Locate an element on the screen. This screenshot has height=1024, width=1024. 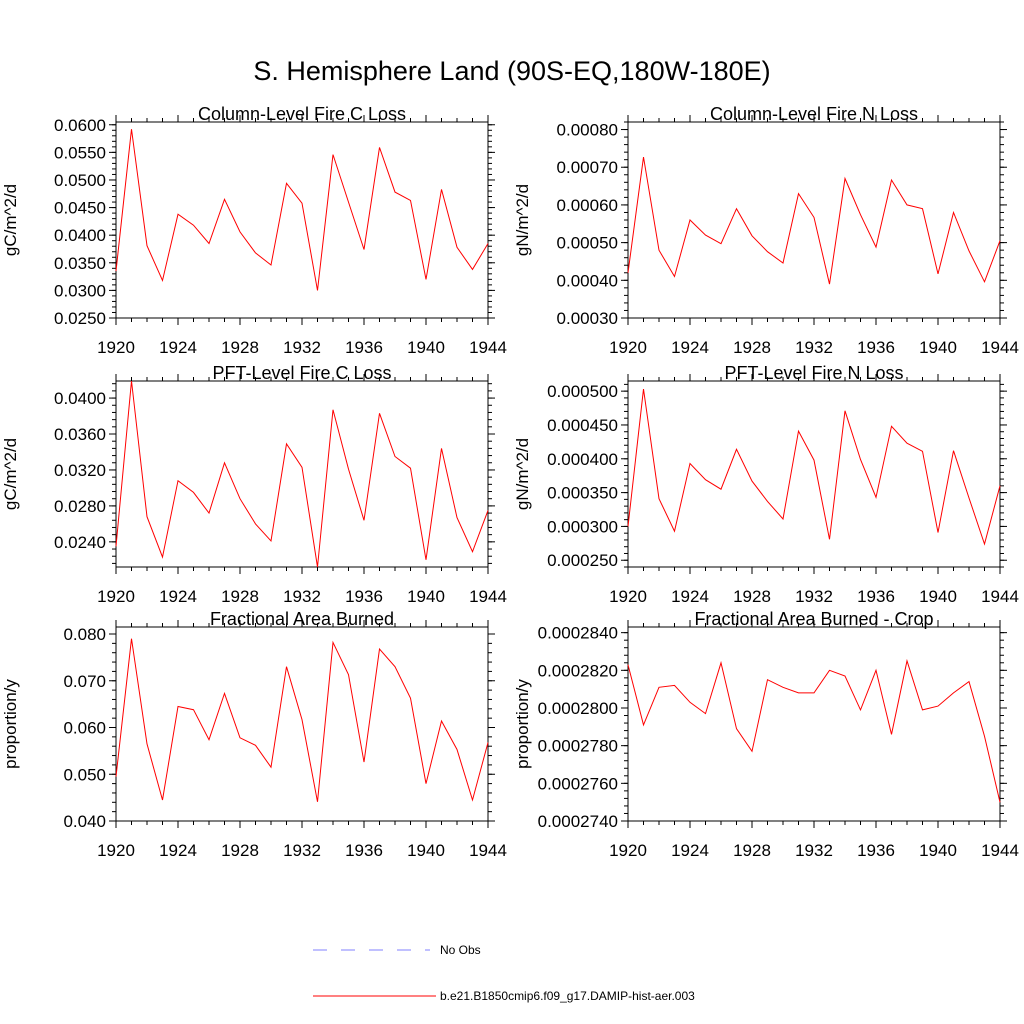
y-tick-label: 0.080 is located at coordinates (84, 634).